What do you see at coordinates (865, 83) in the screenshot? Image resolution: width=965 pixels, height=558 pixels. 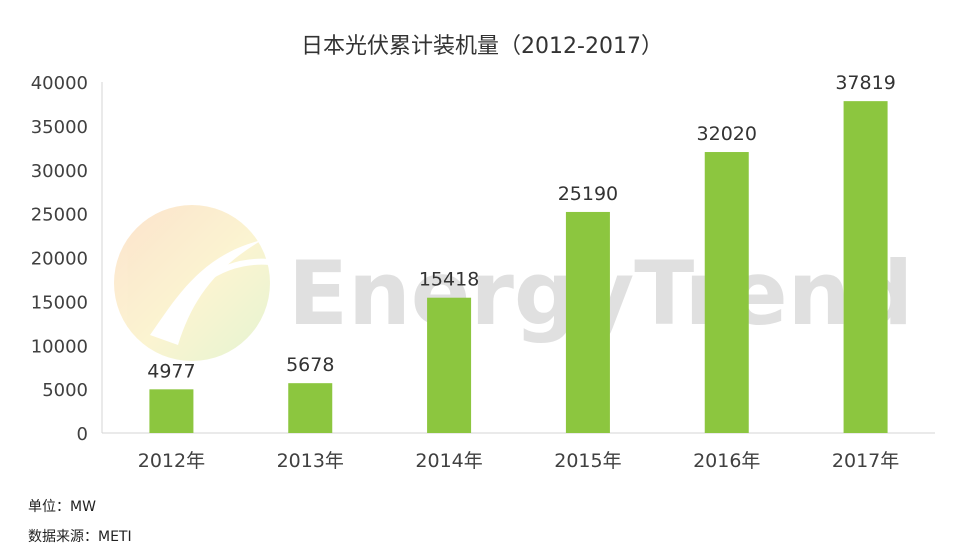 I see `data-label: 37819` at bounding box center [865, 83].